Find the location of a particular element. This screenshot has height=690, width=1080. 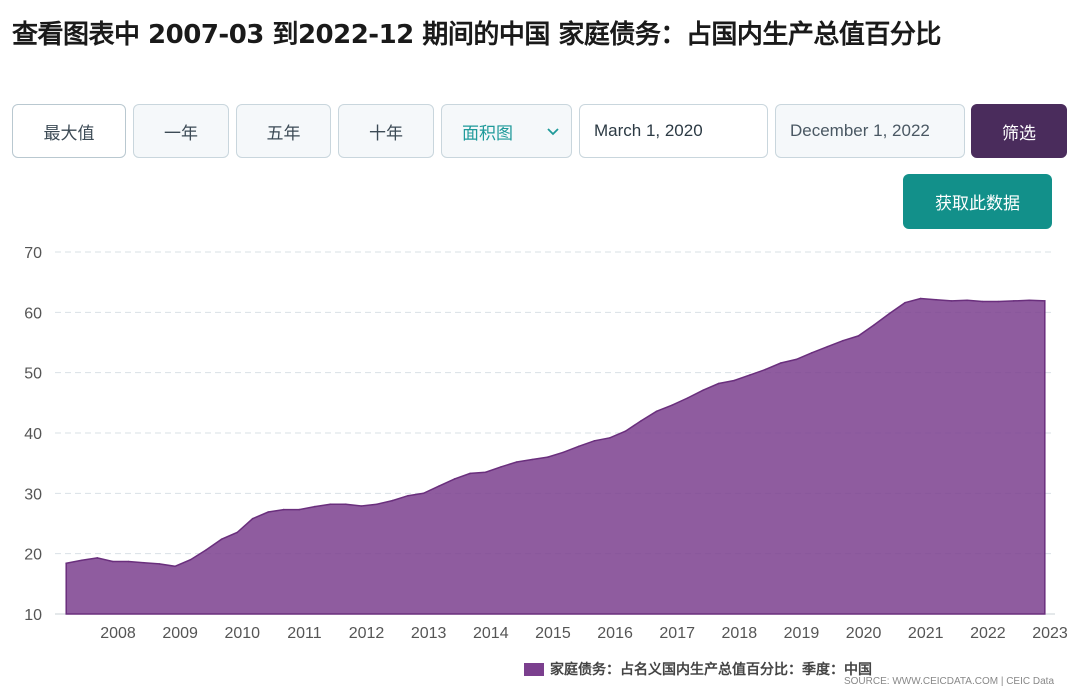

y-axis: 10 20 30 40 50 60 70 is located at coordinates (33, 434).